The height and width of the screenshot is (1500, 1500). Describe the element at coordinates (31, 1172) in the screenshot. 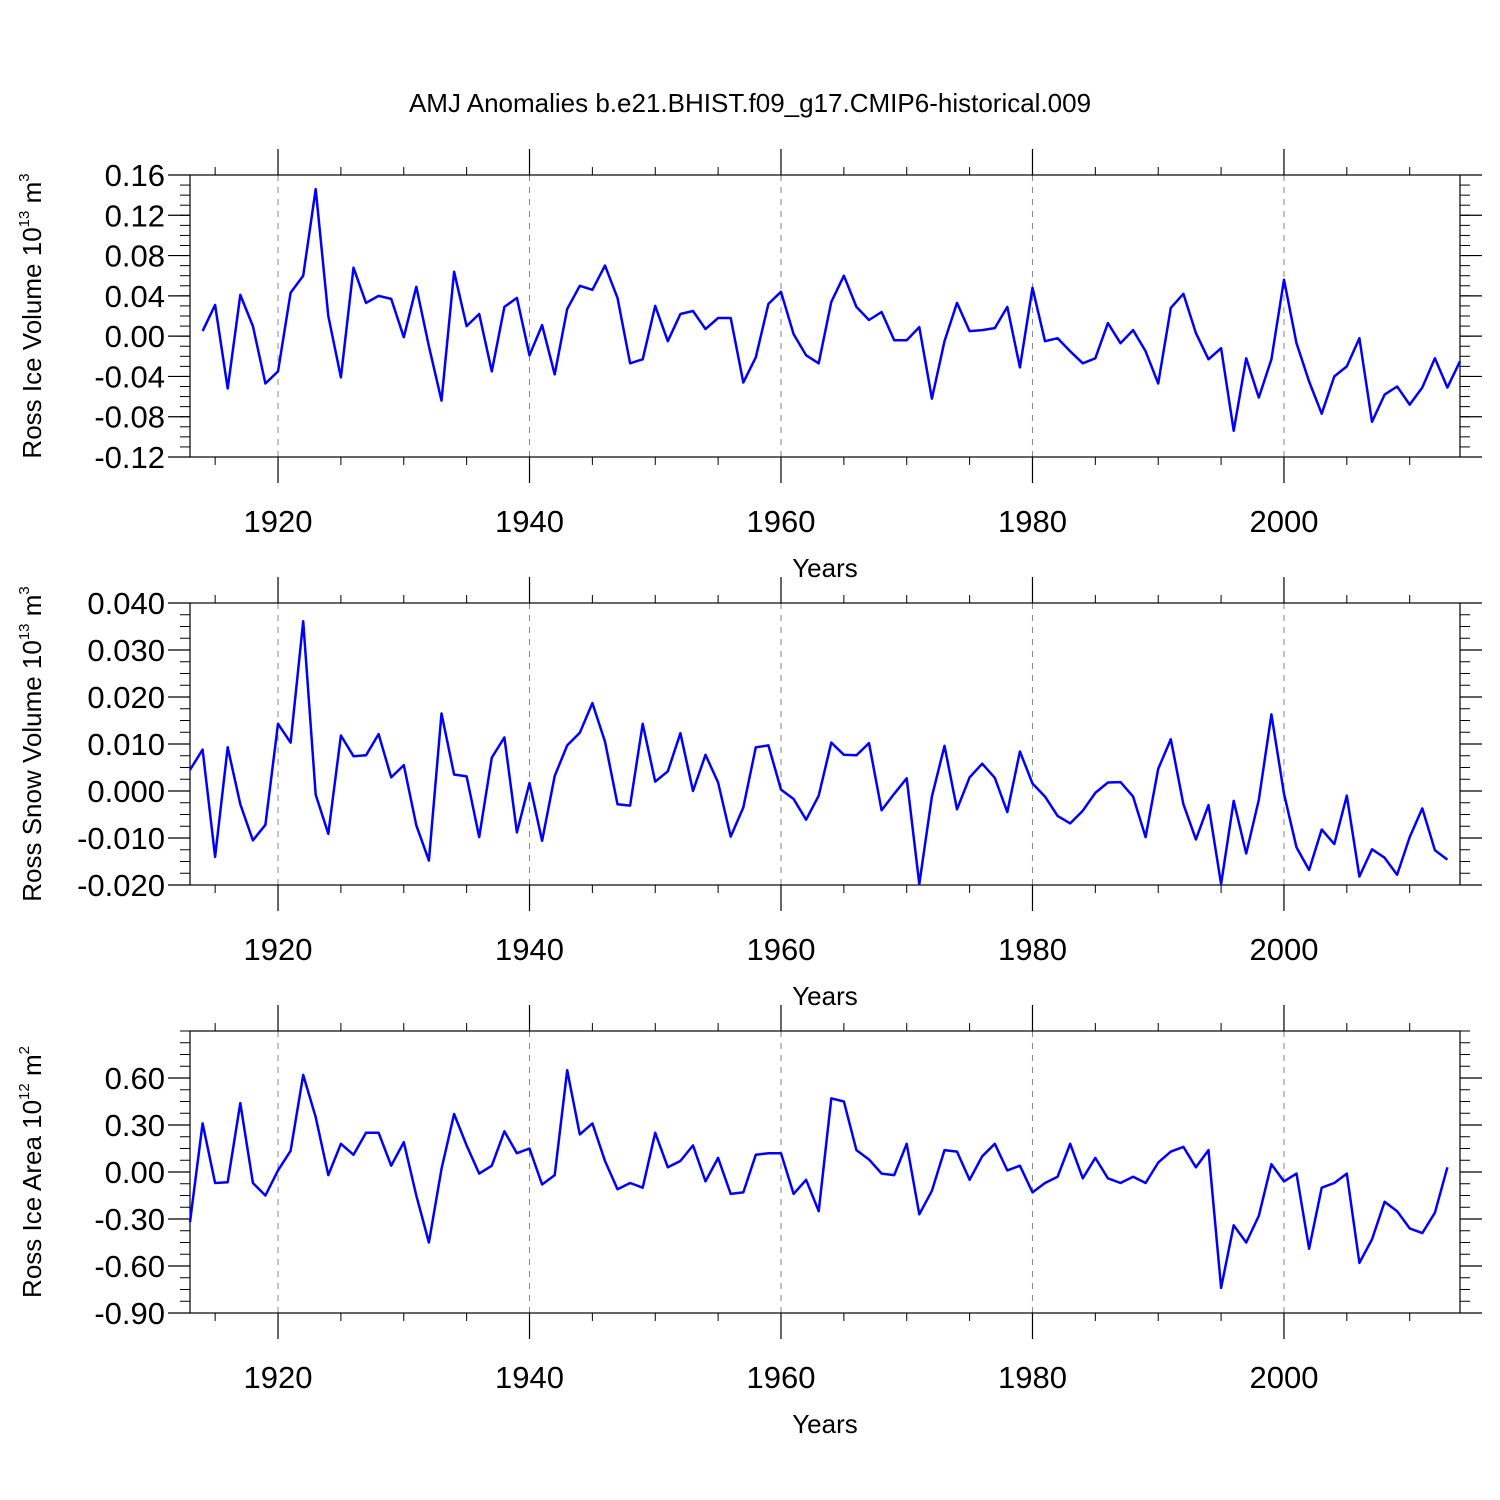

I see `y-axis-title: Ross Ice Area 1012 m2` at that location.